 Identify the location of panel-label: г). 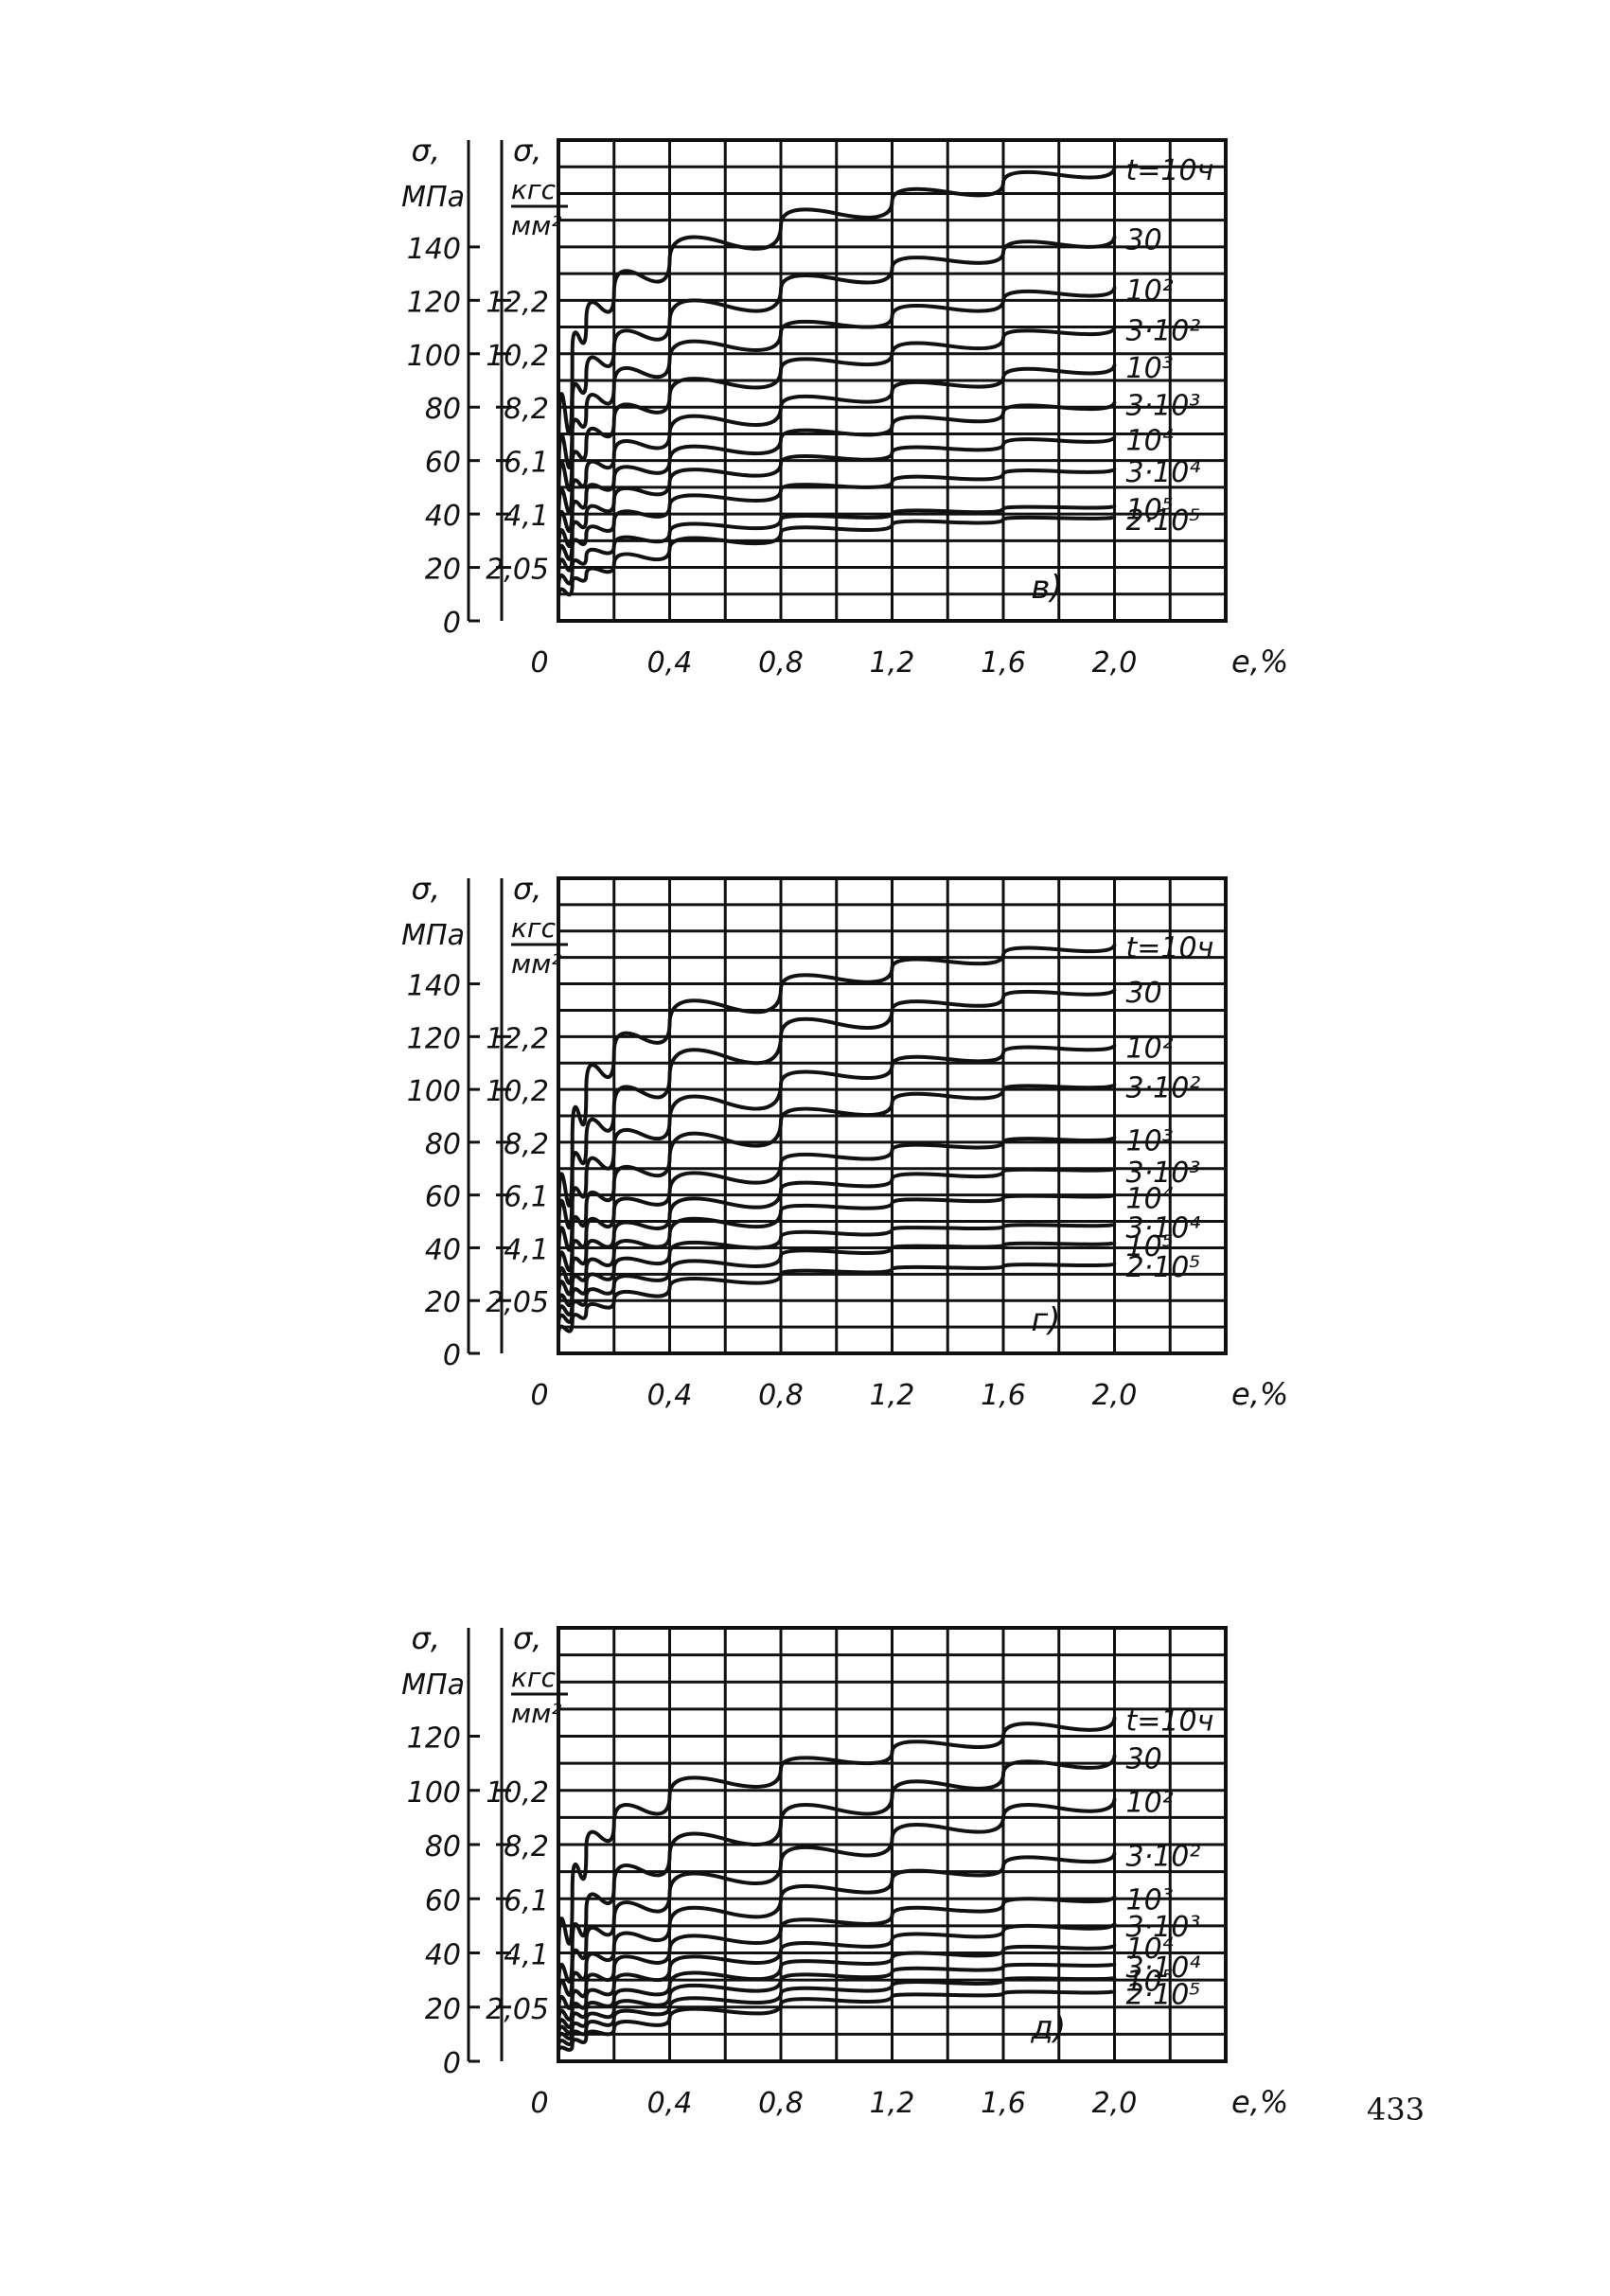
(1045, 1320).